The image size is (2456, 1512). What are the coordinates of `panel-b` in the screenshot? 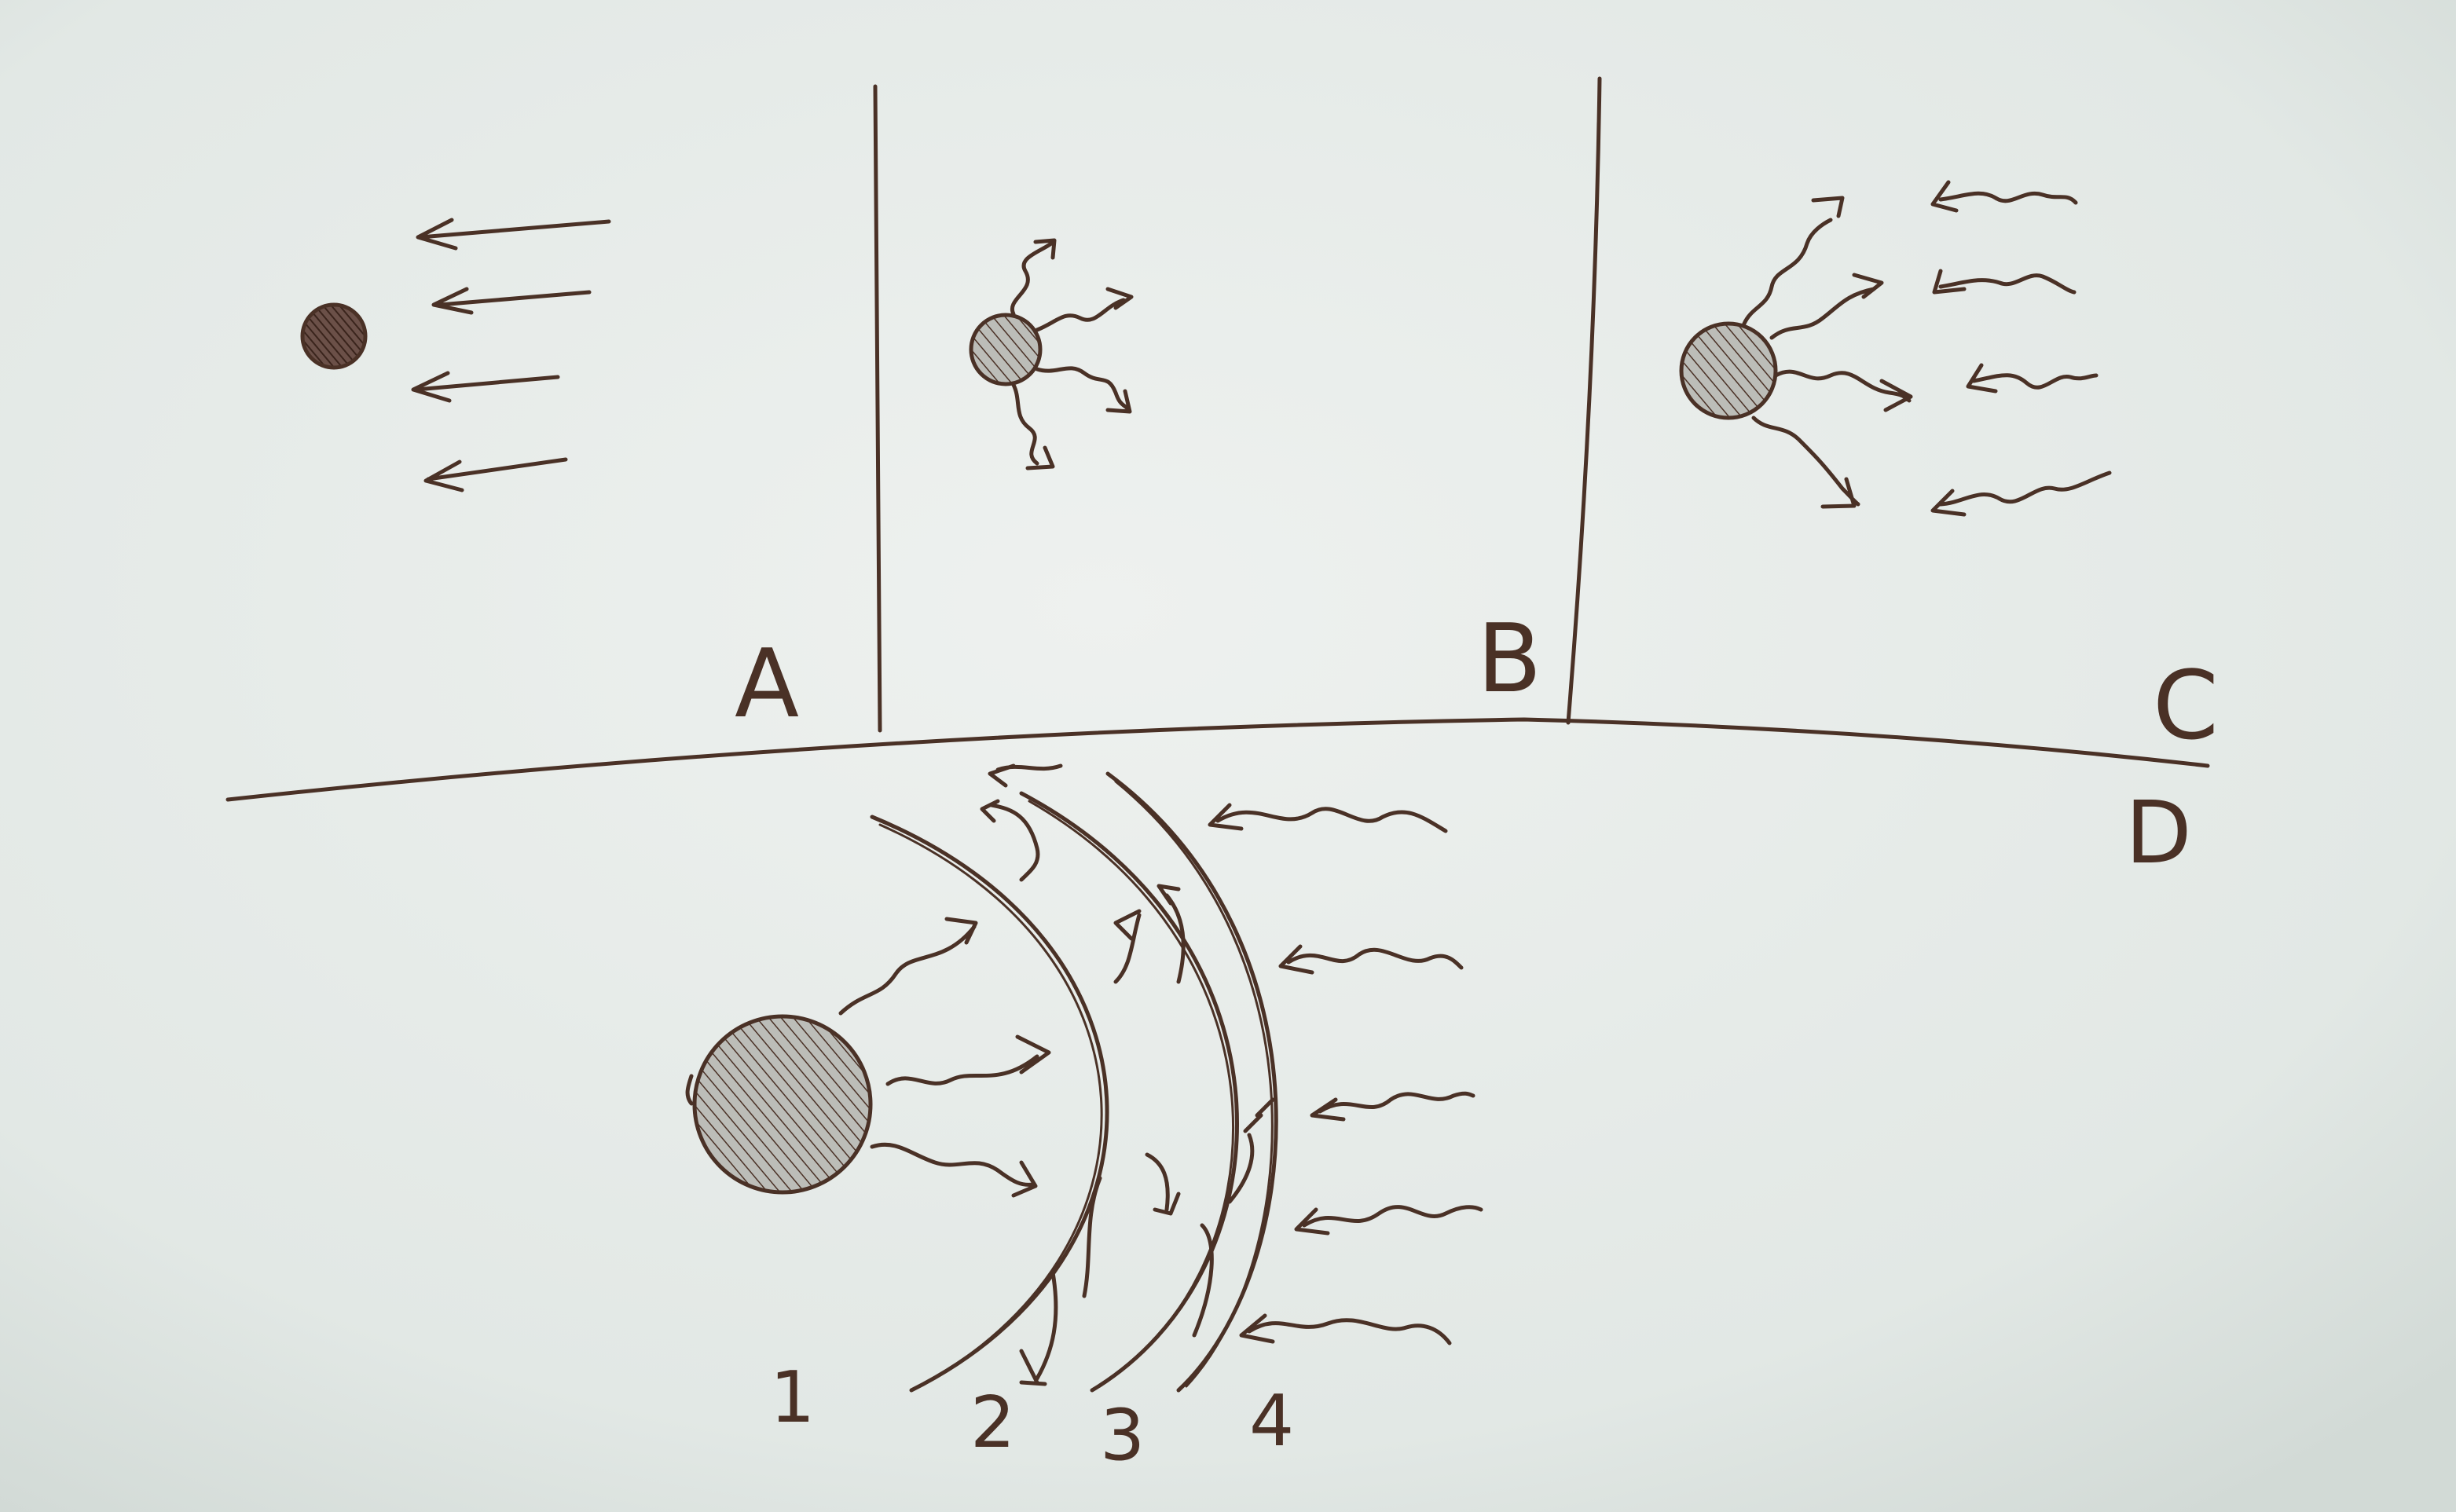 It's located at (1052, 354).